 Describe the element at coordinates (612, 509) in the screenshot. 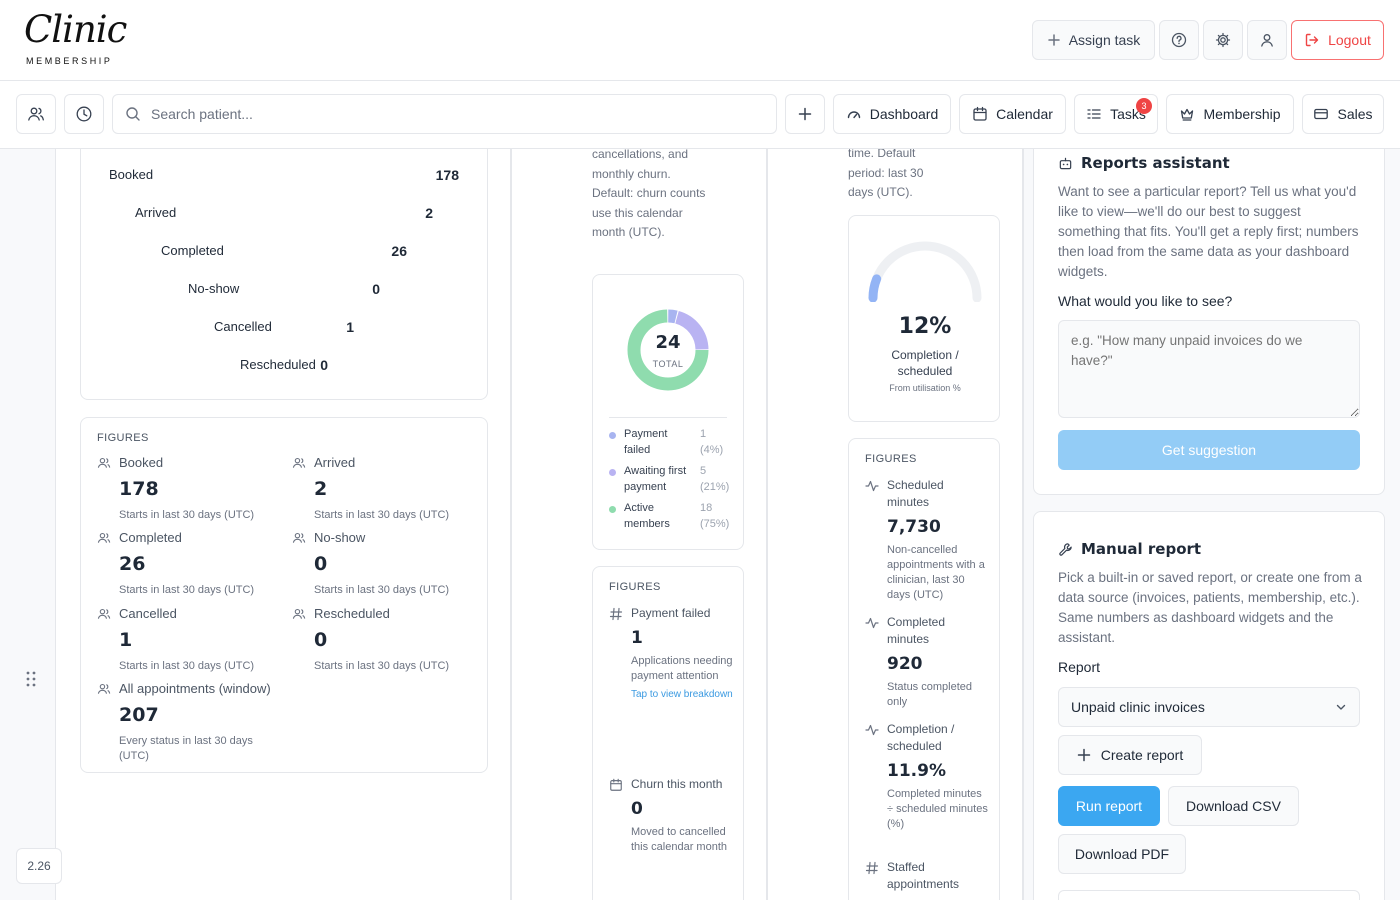

I see `legend-dot` at that location.